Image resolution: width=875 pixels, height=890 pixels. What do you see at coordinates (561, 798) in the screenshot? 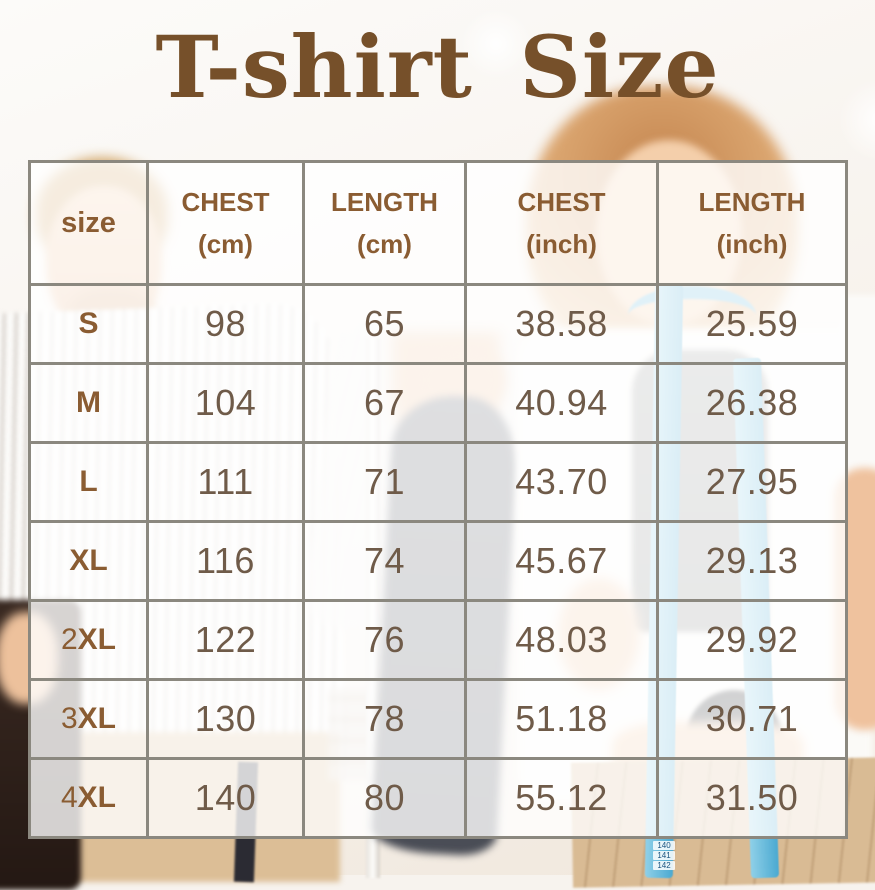
I see `chest-inch-value: 55.12` at bounding box center [561, 798].